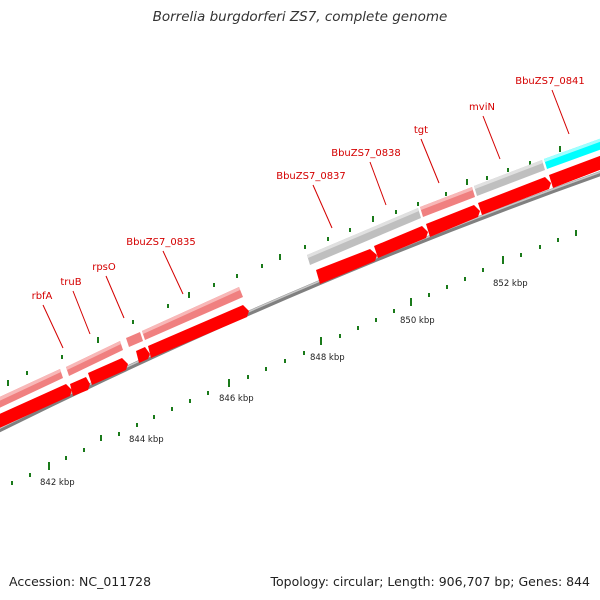 The width and height of the screenshot is (600, 600). What do you see at coordinates (104, 267) in the screenshot?
I see `gene-label: rpsO` at bounding box center [104, 267].